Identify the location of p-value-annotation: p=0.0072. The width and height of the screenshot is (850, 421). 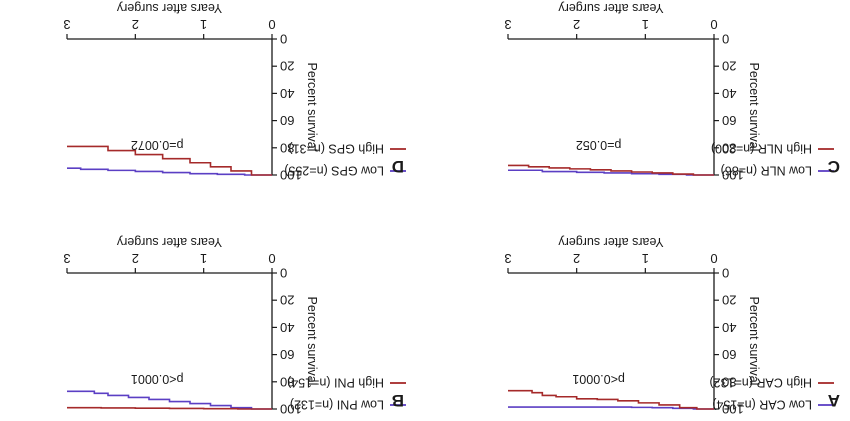
(157, 145).